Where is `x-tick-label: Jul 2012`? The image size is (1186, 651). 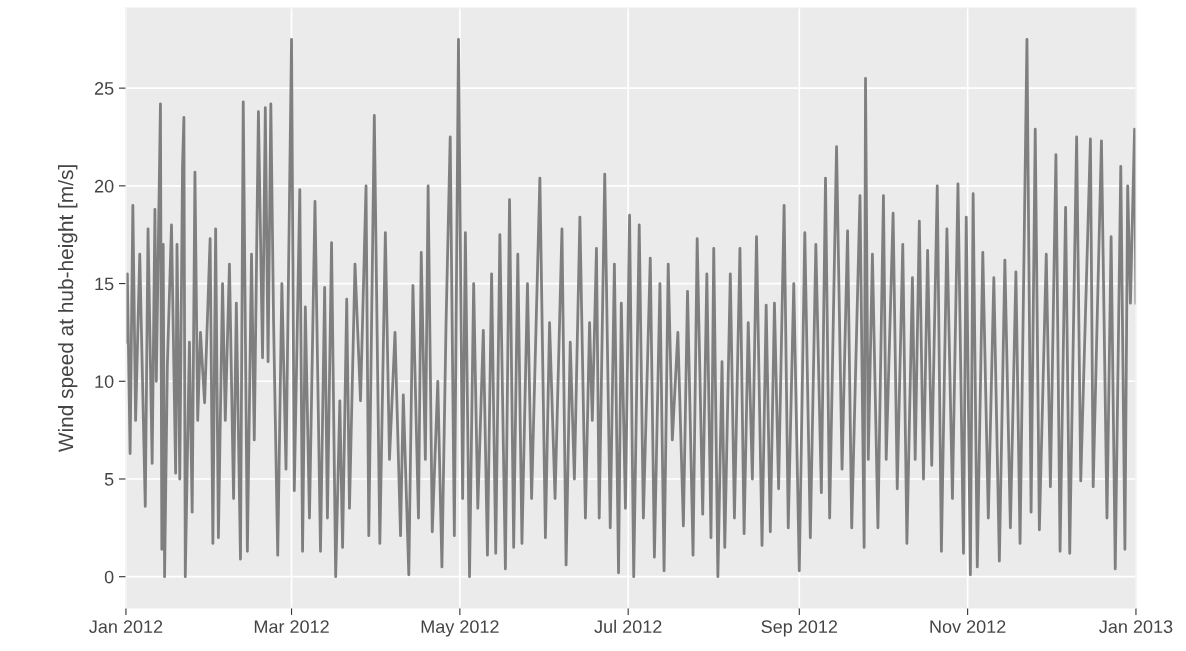
x-tick-label: Jul 2012 is located at coordinates (628, 626).